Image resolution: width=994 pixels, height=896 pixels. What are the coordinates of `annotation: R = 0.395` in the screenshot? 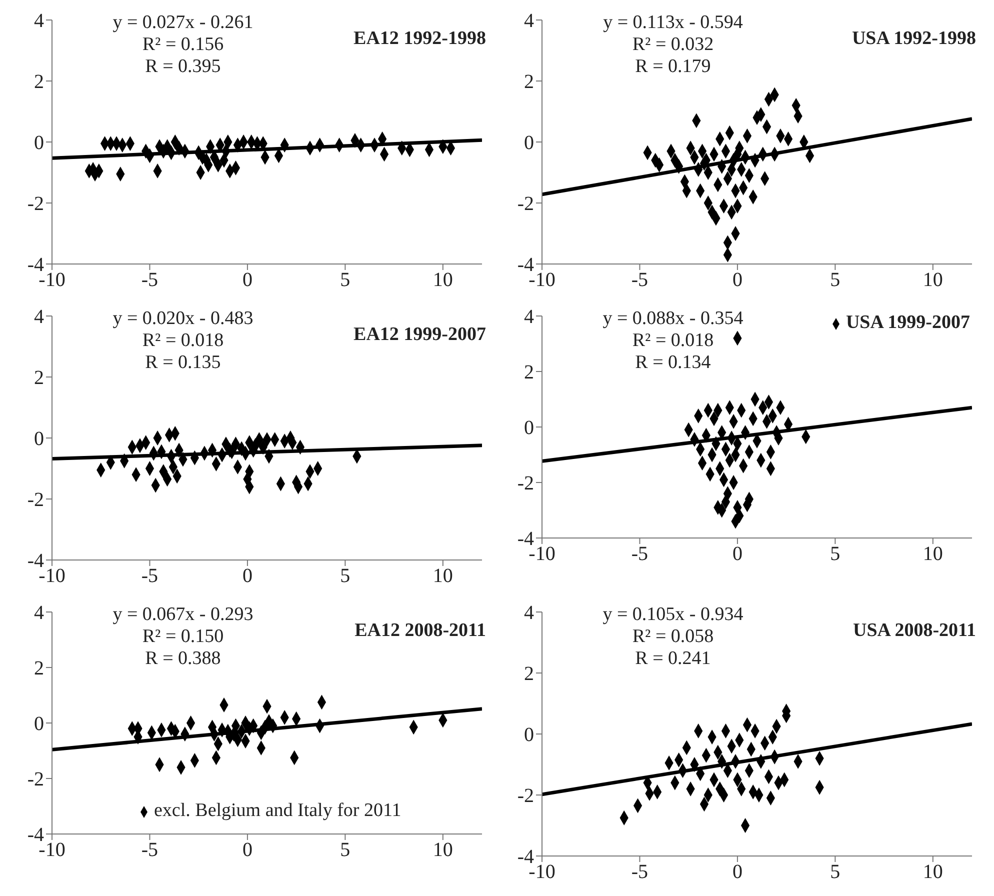 It's located at (183, 67).